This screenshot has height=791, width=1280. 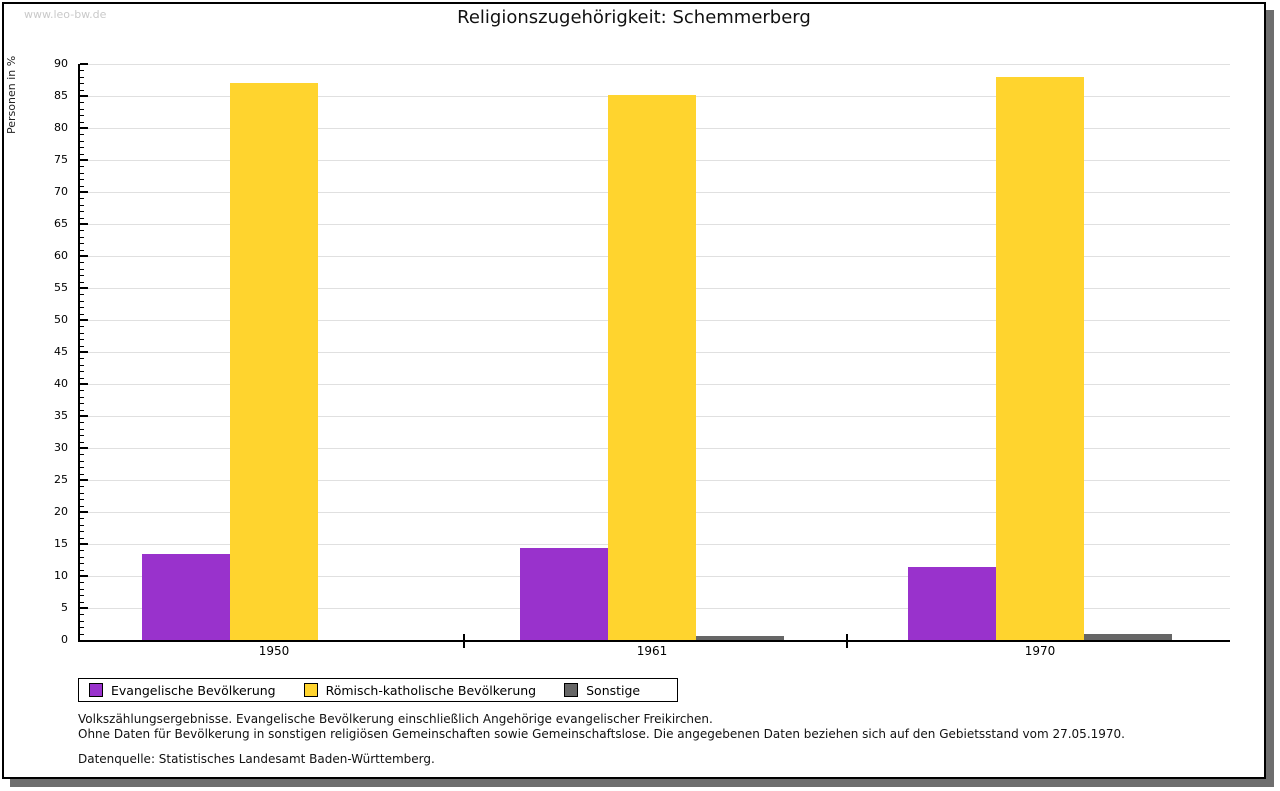 I want to click on y-tick-label: 55, so click(x=61, y=287).